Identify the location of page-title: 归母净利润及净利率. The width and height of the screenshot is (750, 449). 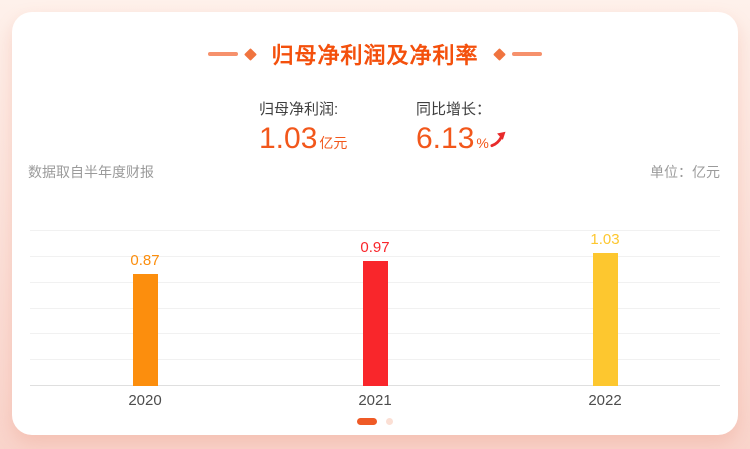
(375, 55).